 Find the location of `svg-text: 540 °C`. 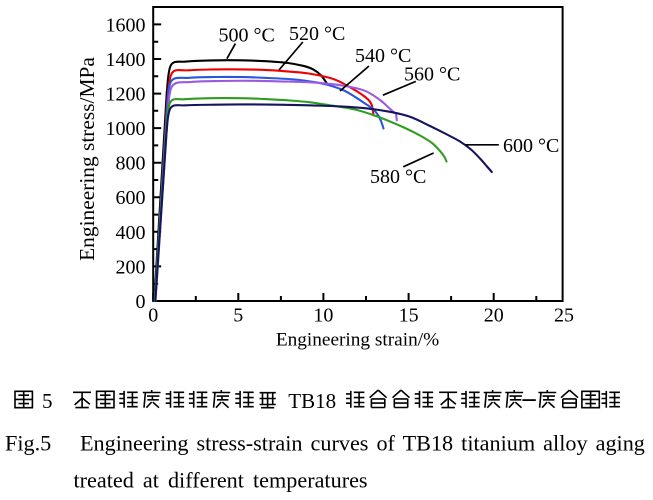

svg-text: 540 °C is located at coordinates (383, 56).